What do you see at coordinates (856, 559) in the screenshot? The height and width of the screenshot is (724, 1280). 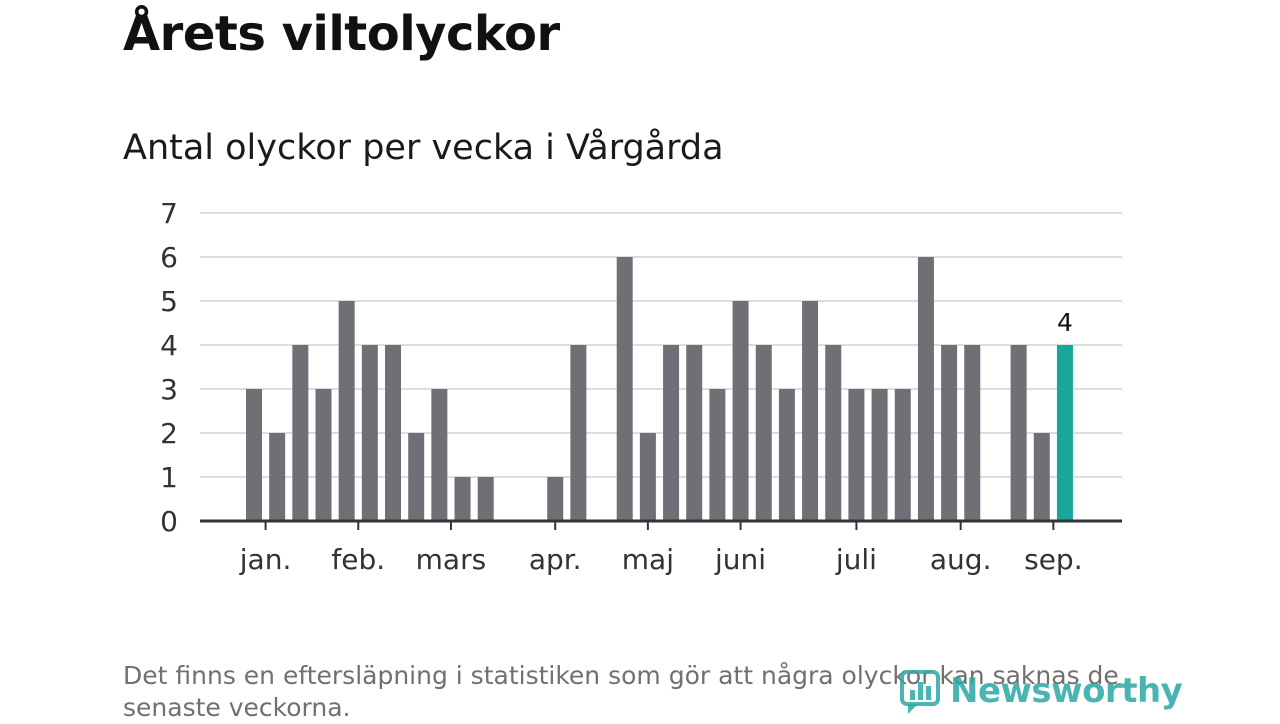 I see `x-month-label: juli` at bounding box center [856, 559].